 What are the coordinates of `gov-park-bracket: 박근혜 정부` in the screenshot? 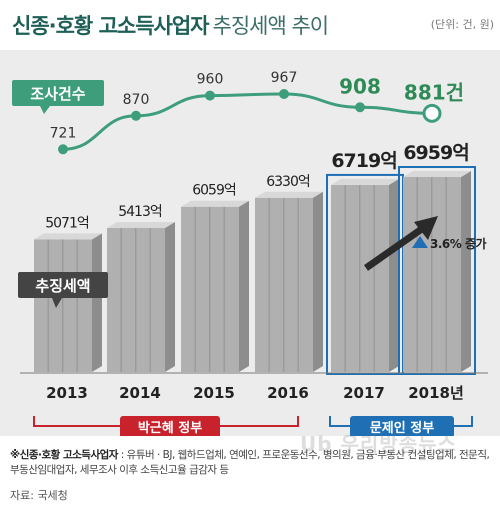 It's located at (166, 426).